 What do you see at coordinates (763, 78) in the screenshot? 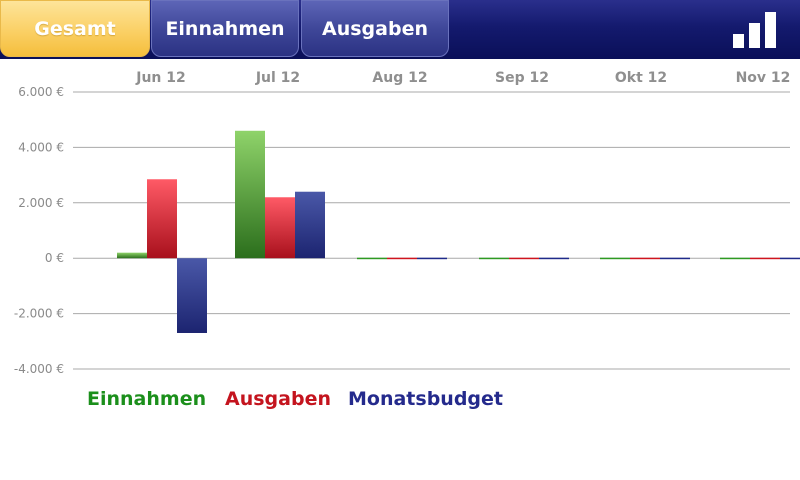
I see `x-tick-label: Nov 12` at bounding box center [763, 78].